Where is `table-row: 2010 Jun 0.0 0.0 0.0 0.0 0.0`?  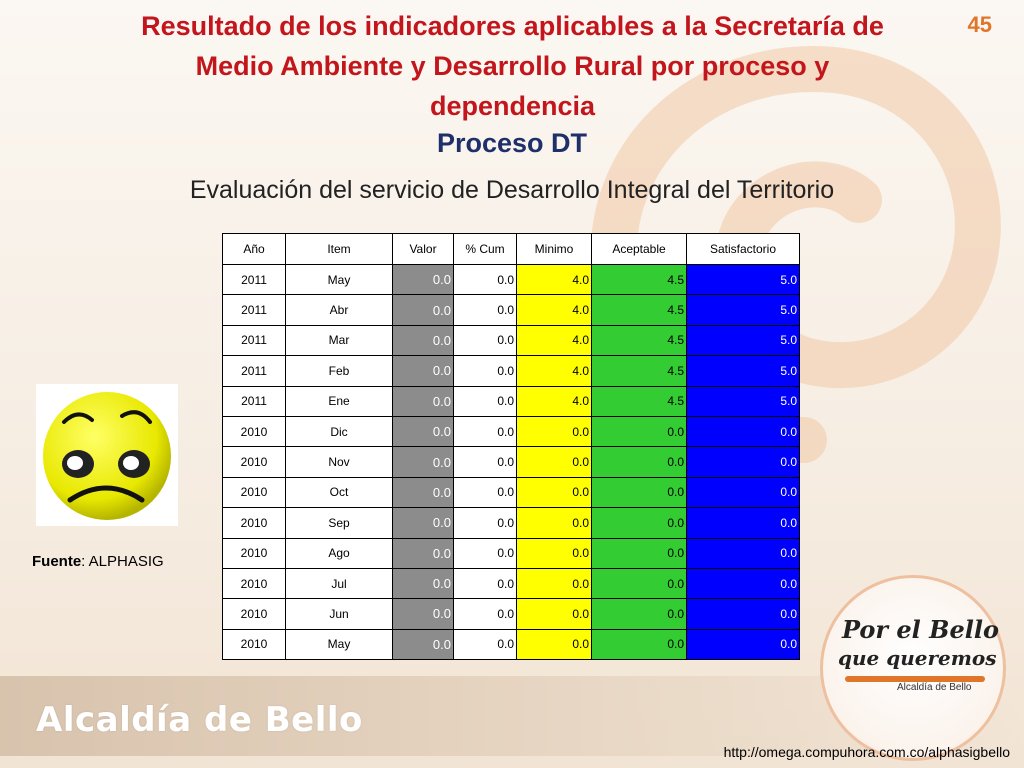
table-row: 2010 Jun 0.0 0.0 0.0 0.0 0.0 is located at coordinates (511, 614).